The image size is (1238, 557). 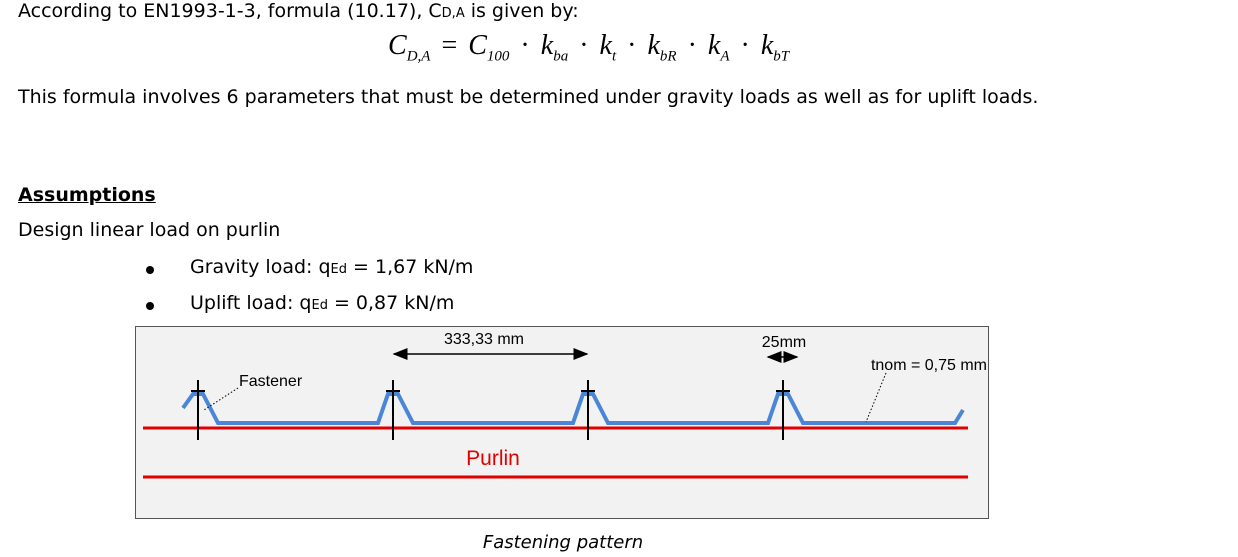 What do you see at coordinates (781, 56) in the screenshot?
I see `subscript: bT` at bounding box center [781, 56].